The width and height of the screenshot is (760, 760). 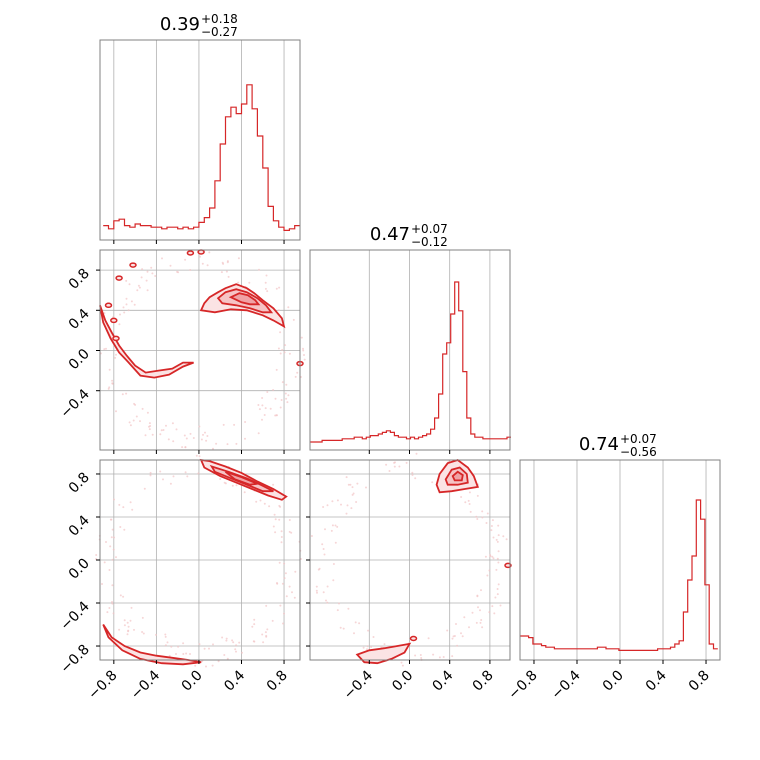 I want to click on title-param2-upper: +0.07, so click(x=429, y=229).